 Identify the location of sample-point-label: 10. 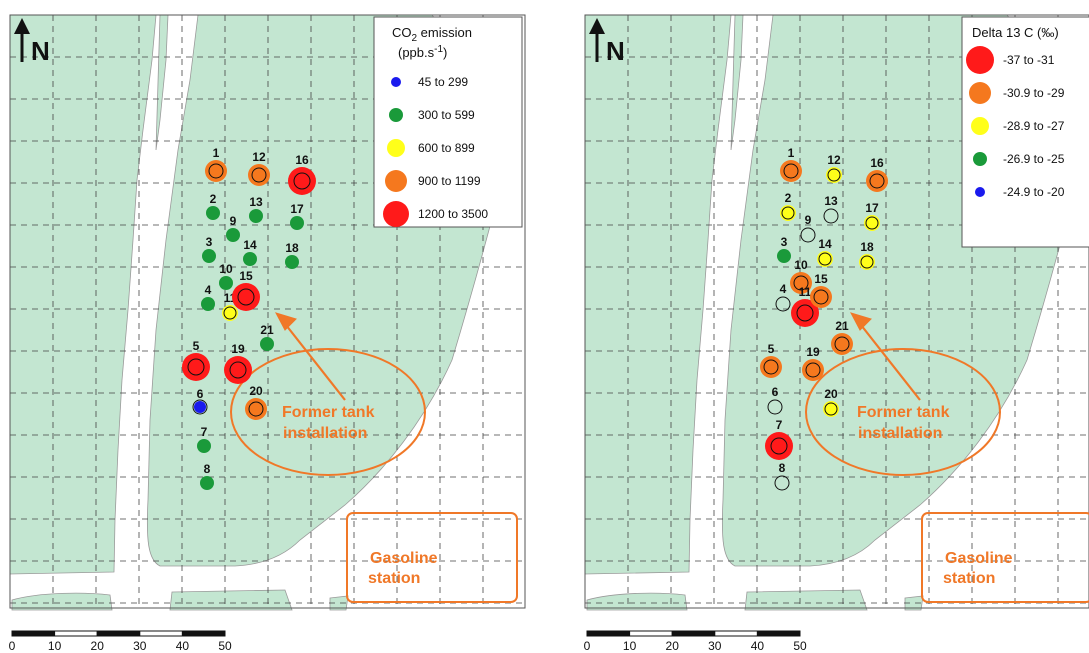
(226, 269).